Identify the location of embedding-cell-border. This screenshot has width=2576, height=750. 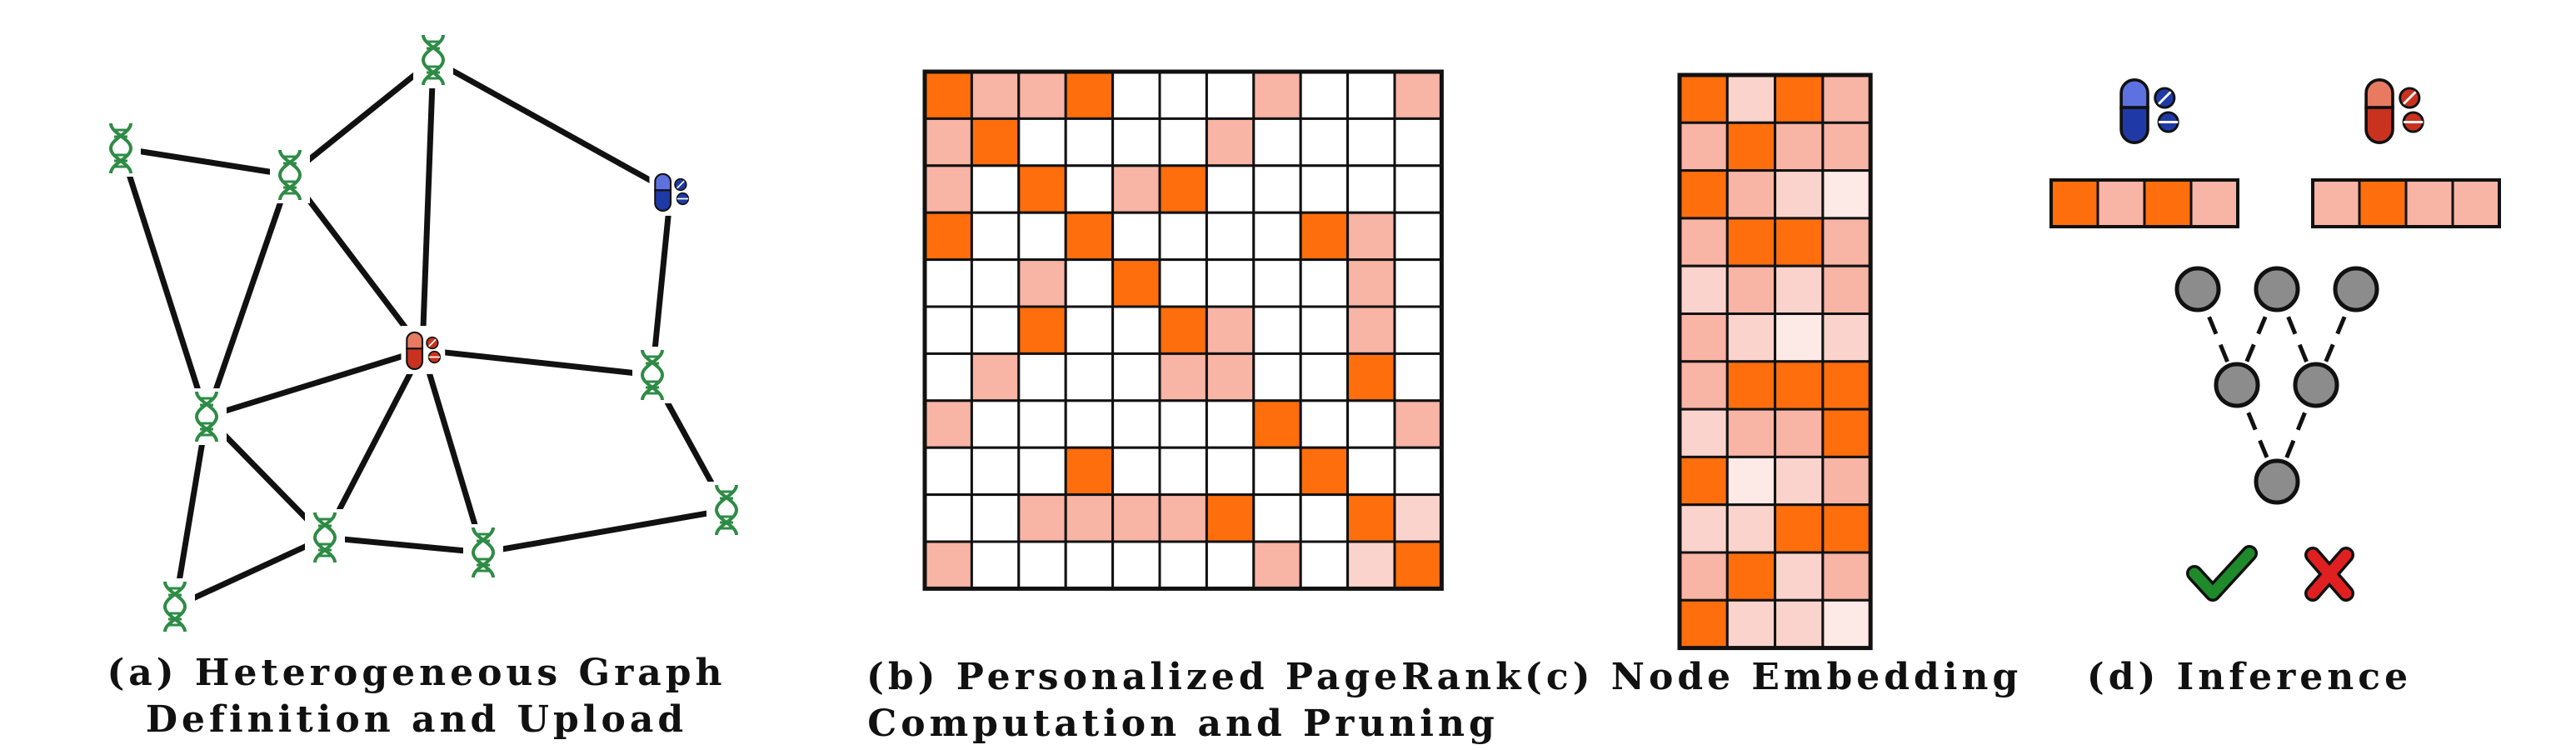
(1775, 361).